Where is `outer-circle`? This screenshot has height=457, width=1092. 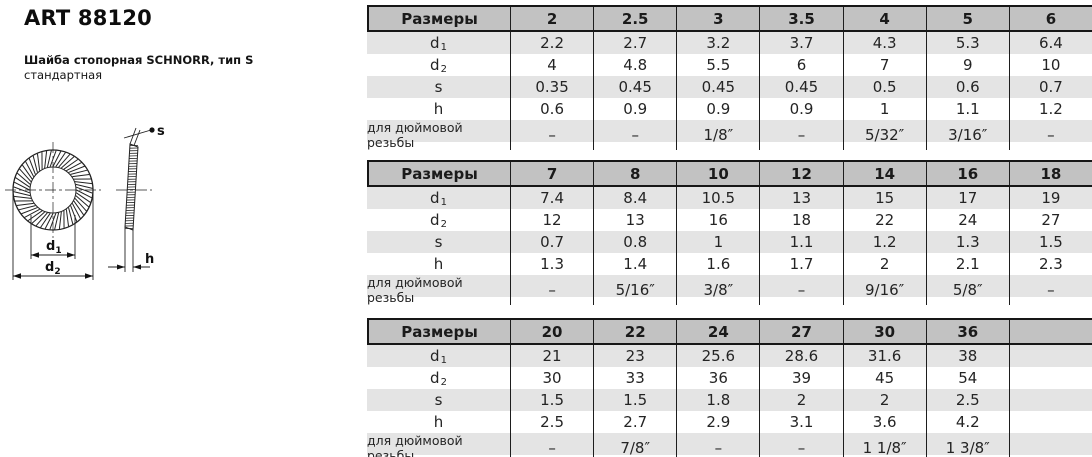
outer-circle is located at coordinates (53, 190).